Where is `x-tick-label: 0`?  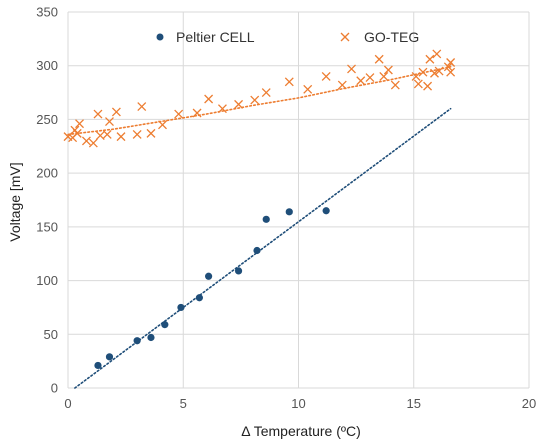 x-tick-label: 0 is located at coordinates (67, 403).